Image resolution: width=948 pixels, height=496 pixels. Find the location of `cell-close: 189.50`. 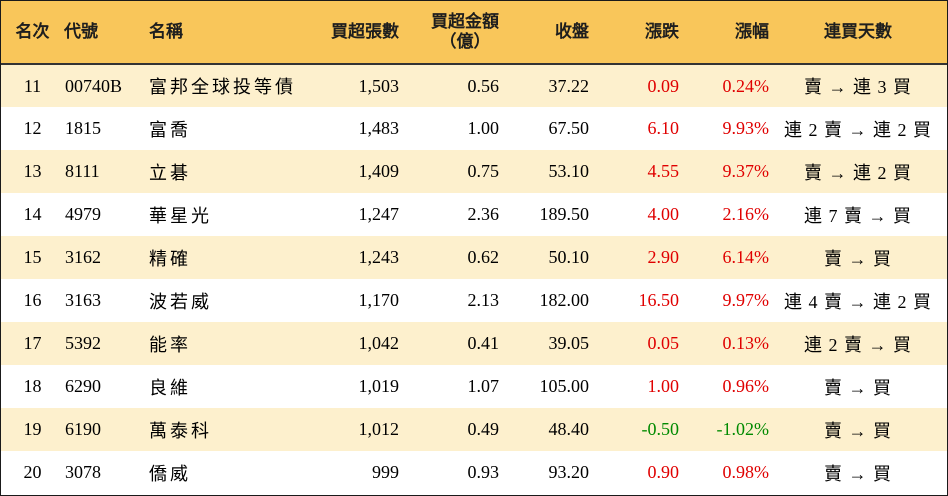

cell-close: 189.50 is located at coordinates (564, 214).